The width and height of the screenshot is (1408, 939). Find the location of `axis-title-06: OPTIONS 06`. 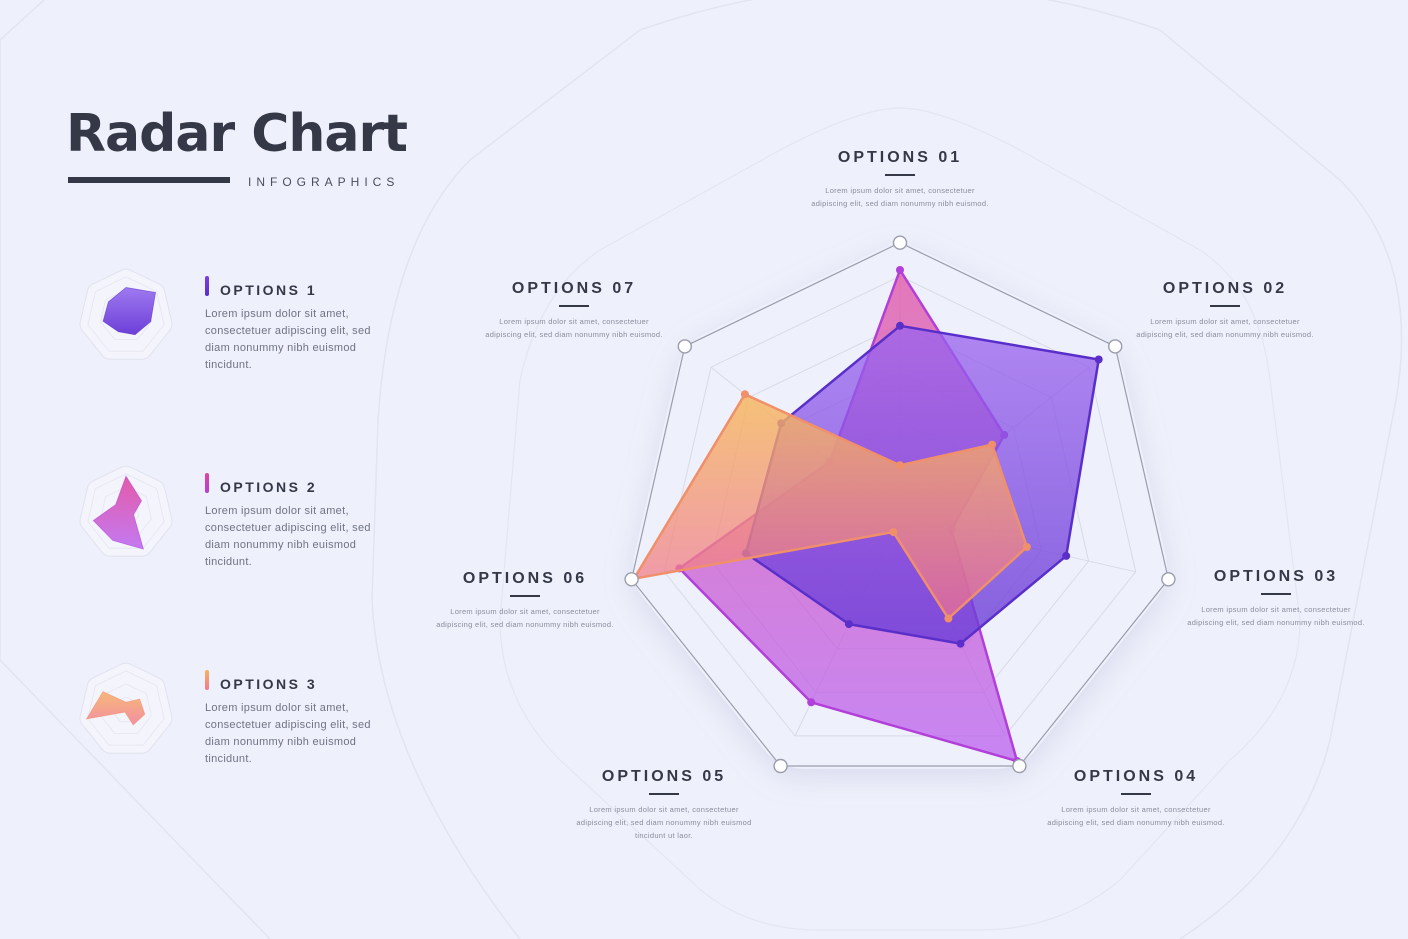

axis-title-06: OPTIONS 06 is located at coordinates (525, 578).